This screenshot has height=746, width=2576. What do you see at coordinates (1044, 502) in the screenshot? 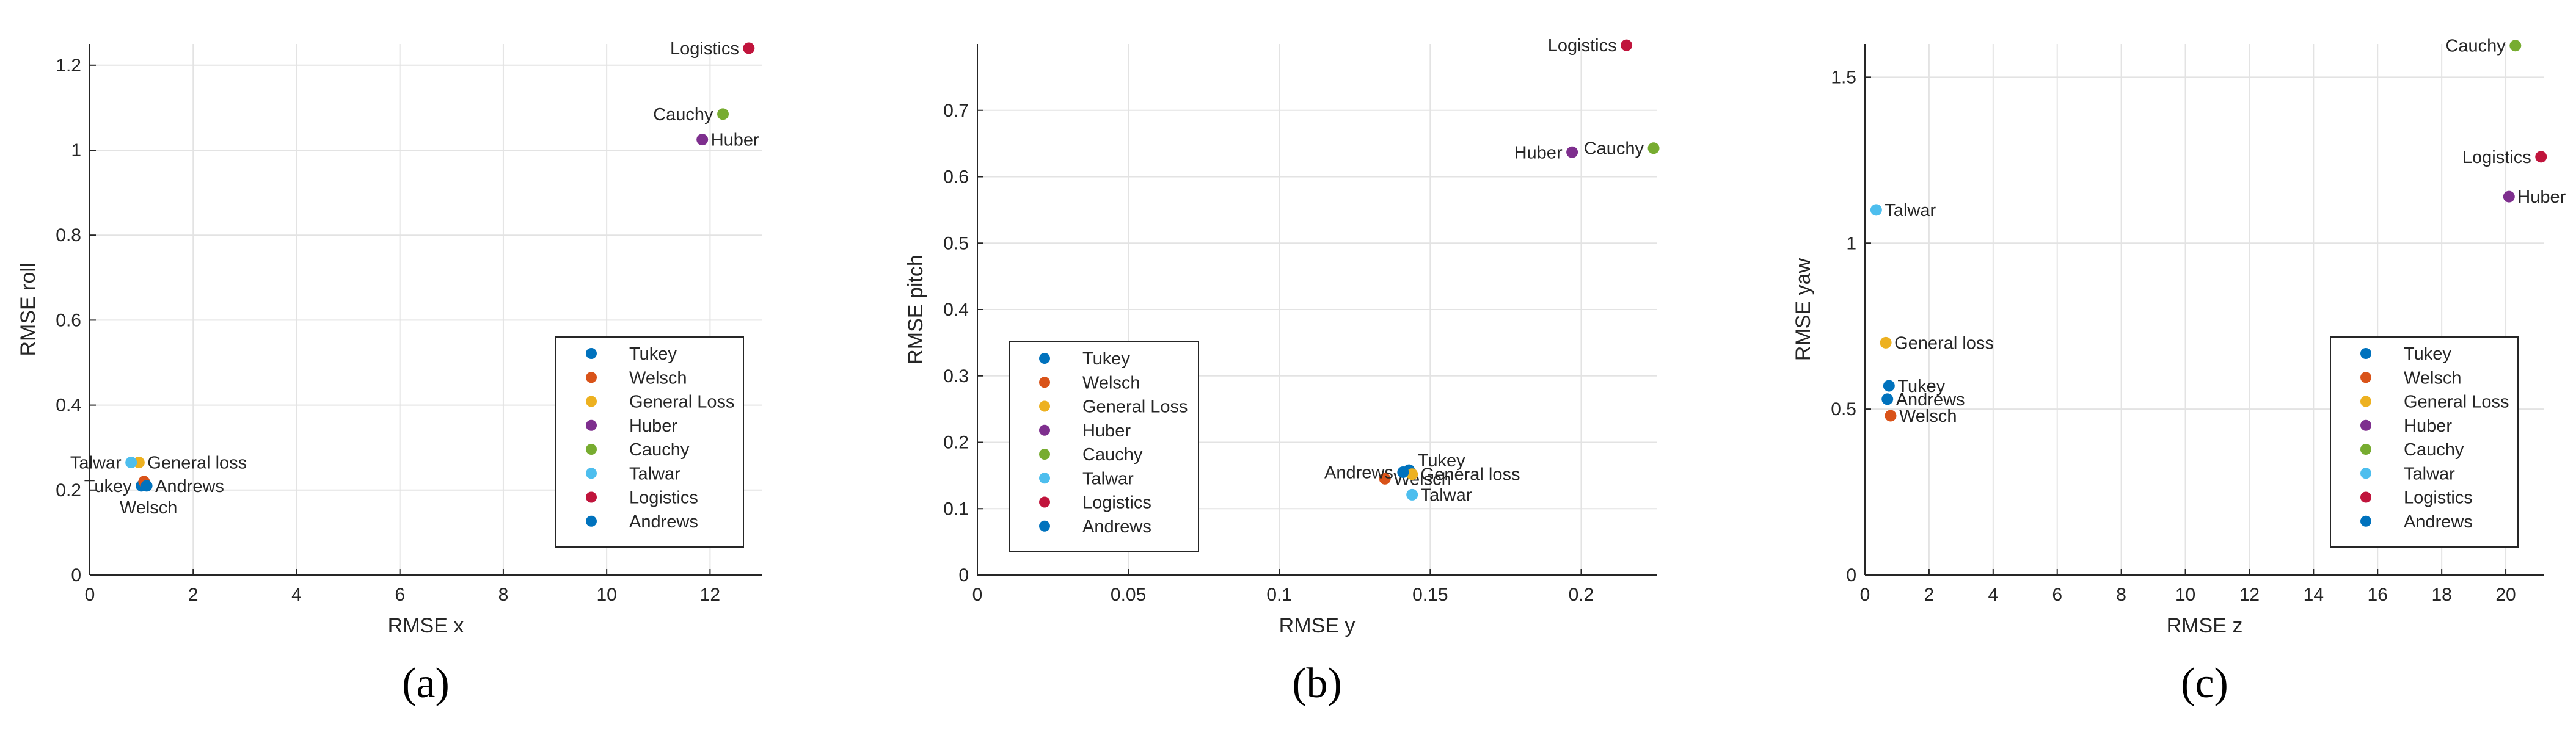
I see `legend-marker-logistics` at bounding box center [1044, 502].